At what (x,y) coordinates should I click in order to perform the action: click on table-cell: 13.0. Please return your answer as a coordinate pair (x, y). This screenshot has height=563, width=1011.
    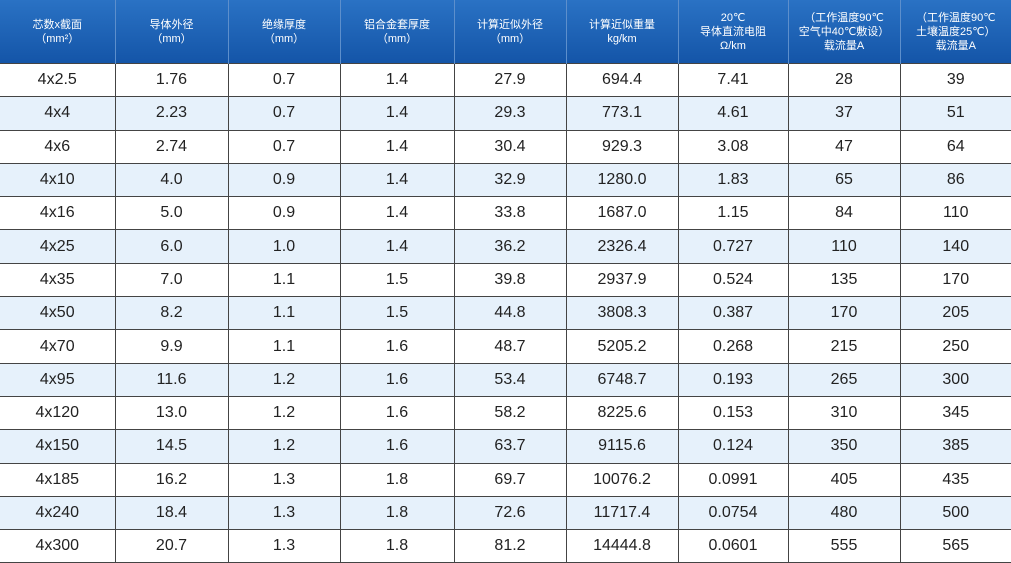
    Looking at the image, I should click on (171, 413).